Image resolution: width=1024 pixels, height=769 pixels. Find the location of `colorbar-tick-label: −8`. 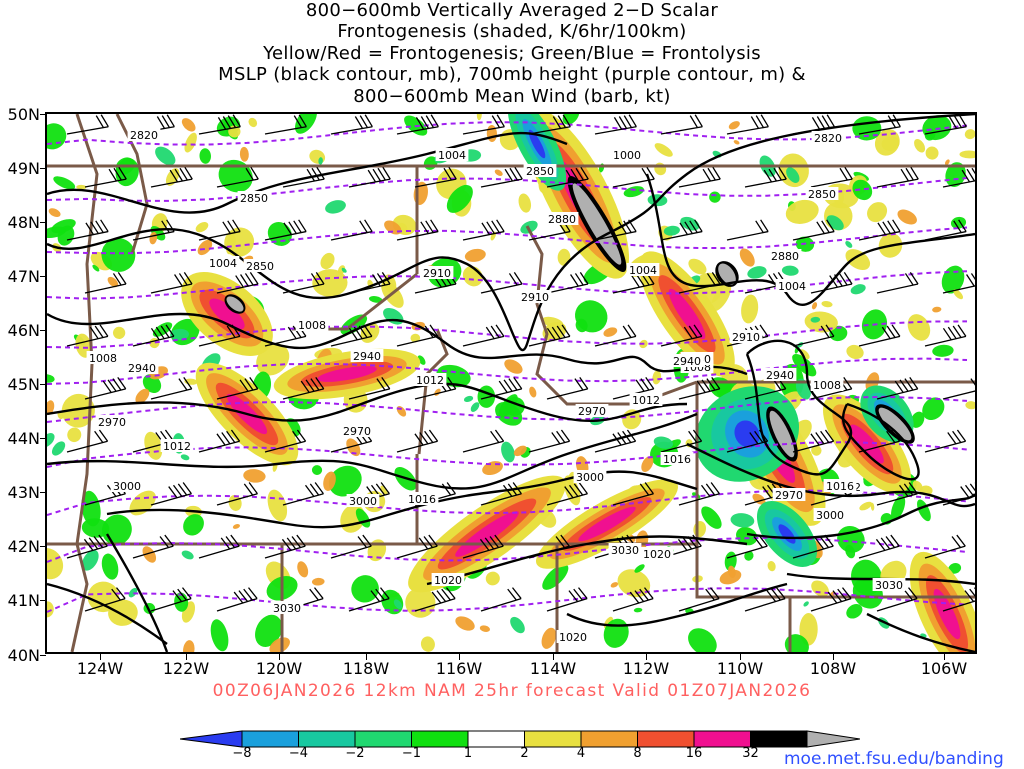

colorbar-tick-label: −8 is located at coordinates (241, 753).